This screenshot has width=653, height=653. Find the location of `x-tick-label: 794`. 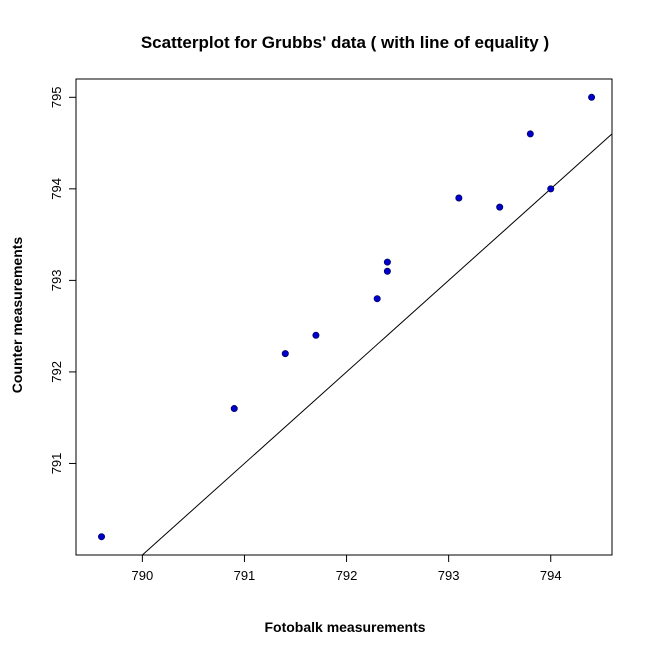

x-tick-label: 794 is located at coordinates (551, 575).